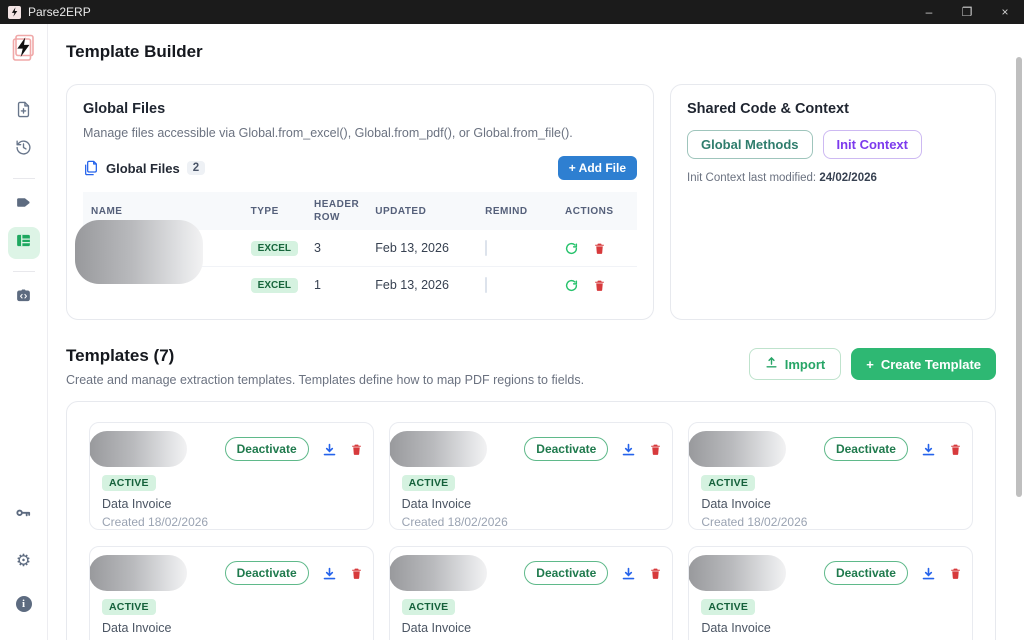 This screenshot has width=1024, height=640. I want to click on sidebar-item-code, so click(24, 298).